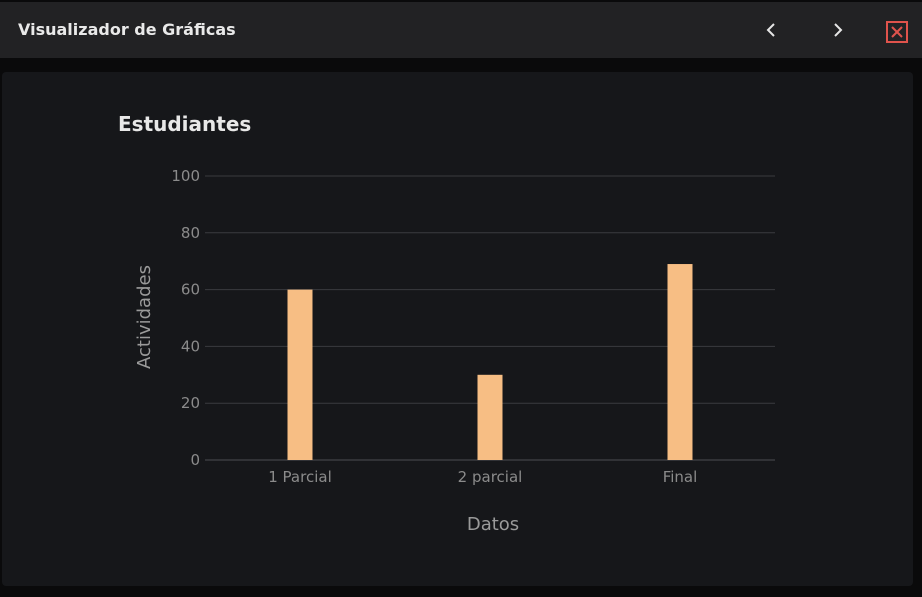 The image size is (922, 597). What do you see at coordinates (190, 290) in the screenshot?
I see `y-tick-label: 60` at bounding box center [190, 290].